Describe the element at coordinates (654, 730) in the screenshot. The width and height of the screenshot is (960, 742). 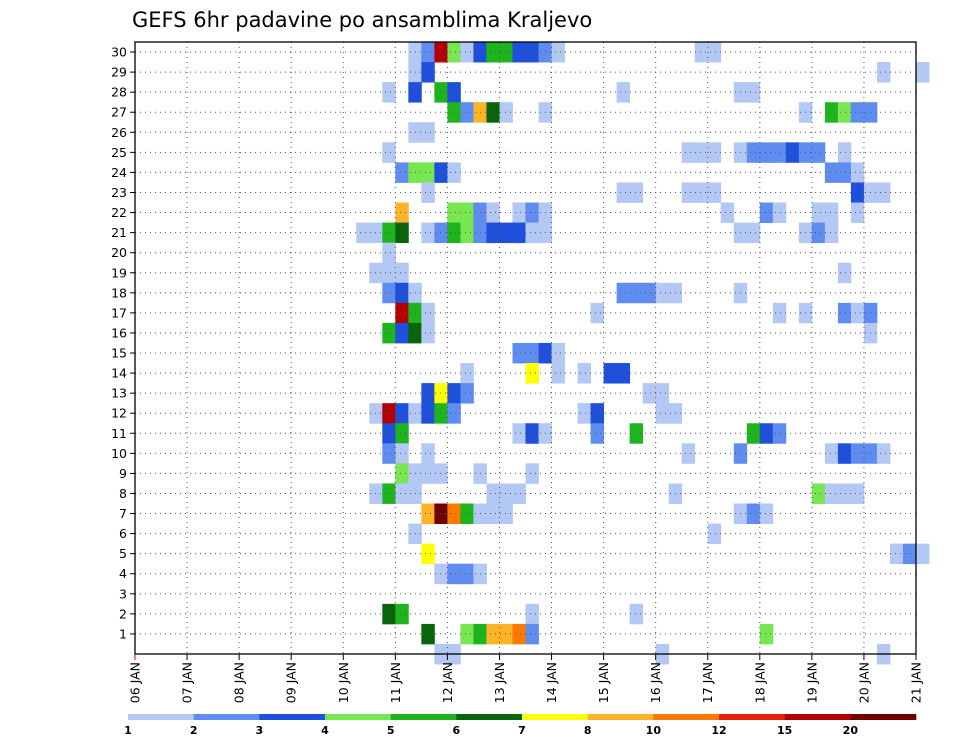
I see `colorbar-tick-label: 10` at that location.